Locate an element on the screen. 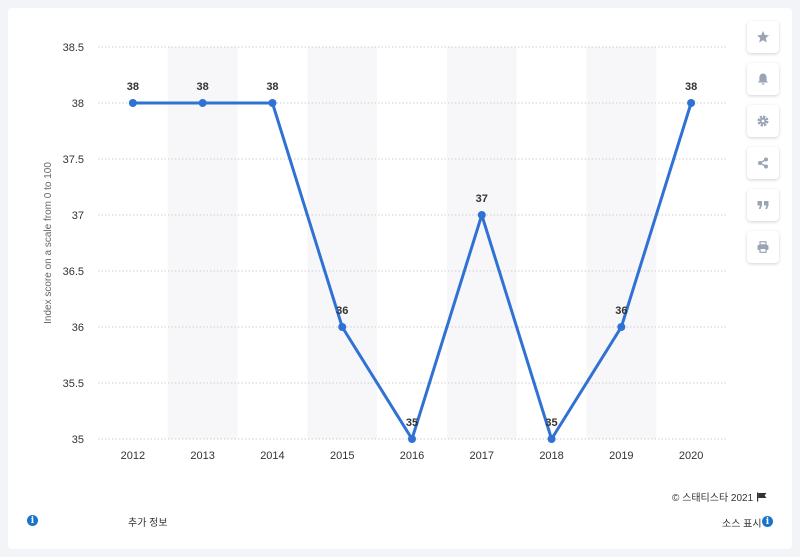 This screenshot has height=557, width=800. y-tick-label: 38.5 is located at coordinates (73, 48).